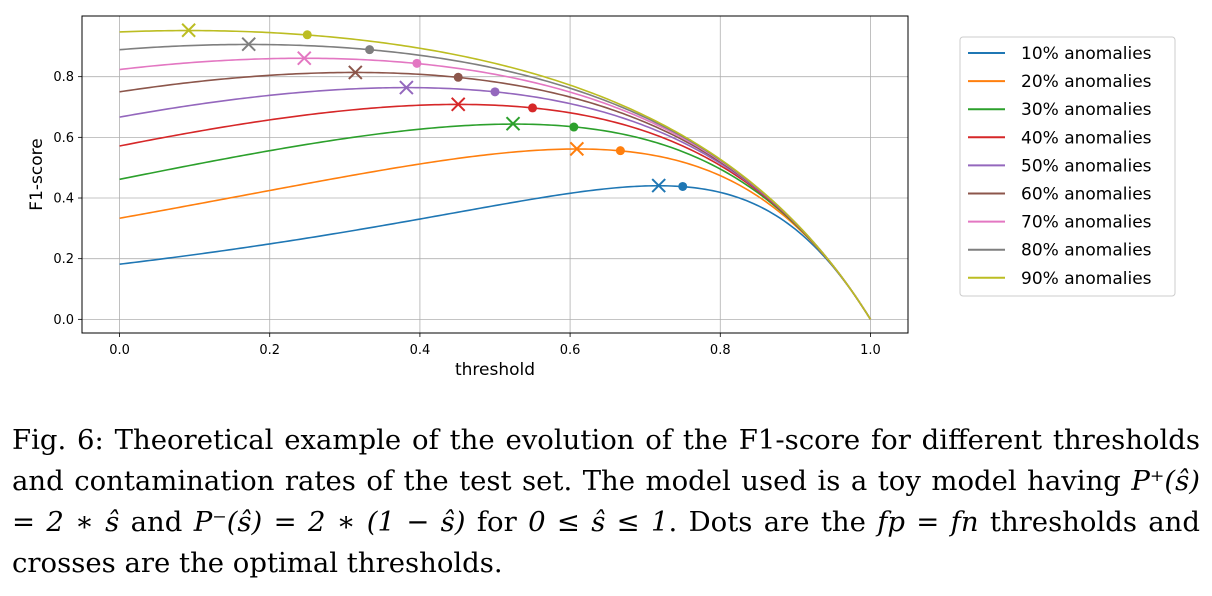 The width and height of the screenshot is (1212, 596). Describe the element at coordinates (1086, 223) in the screenshot. I see `legend-label: 70% anomalies` at that location.